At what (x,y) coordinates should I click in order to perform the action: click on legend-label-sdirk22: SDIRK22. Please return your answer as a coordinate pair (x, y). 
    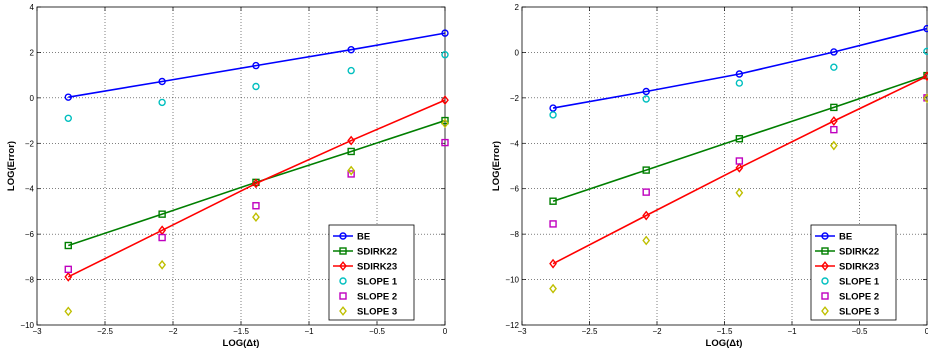
    Looking at the image, I should click on (377, 252).